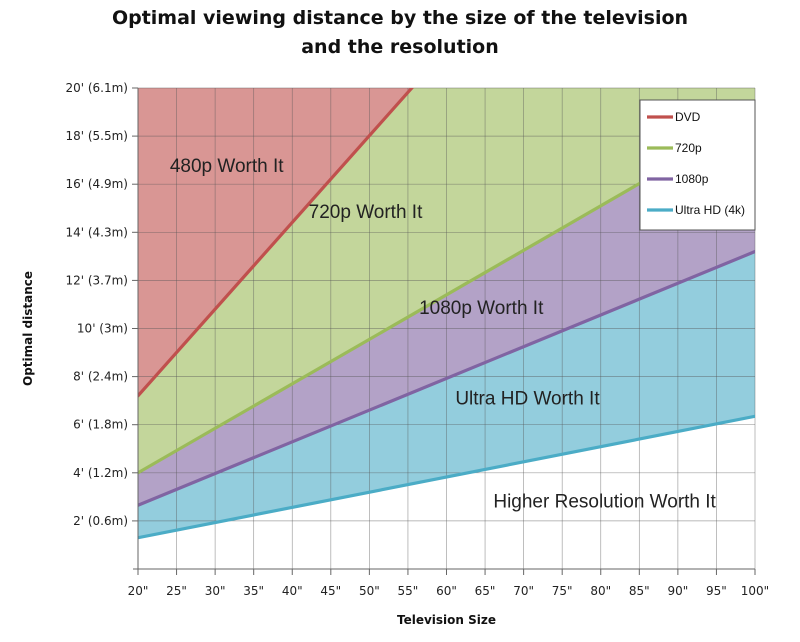  What do you see at coordinates (96, 184) in the screenshot?
I see `y-tick-label: 16' (4.9m)` at bounding box center [96, 184].